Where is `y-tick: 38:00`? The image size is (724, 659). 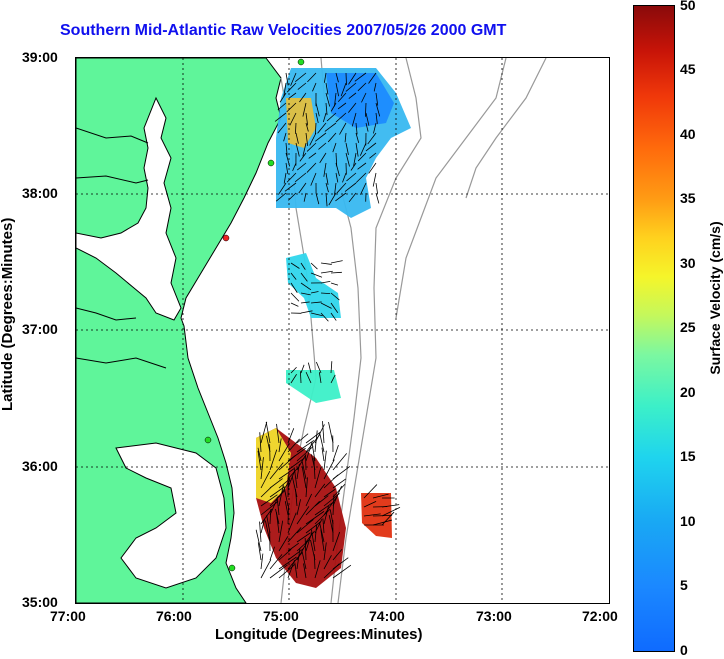 y-tick: 38:00 is located at coordinates (40, 193).